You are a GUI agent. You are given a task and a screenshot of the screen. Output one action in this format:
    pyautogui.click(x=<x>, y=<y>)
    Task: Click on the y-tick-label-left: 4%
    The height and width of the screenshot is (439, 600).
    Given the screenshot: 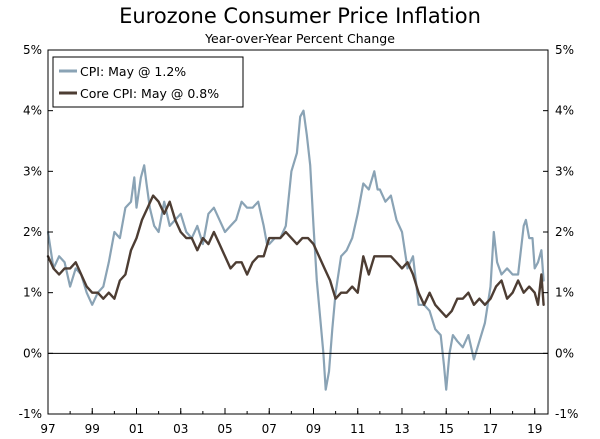 What is the action you would take?
    pyautogui.click(x=32, y=111)
    